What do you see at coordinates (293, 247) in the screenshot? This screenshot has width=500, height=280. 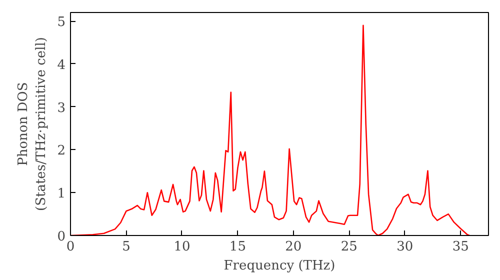 I see `x-tick-label: 20` at bounding box center [293, 247].